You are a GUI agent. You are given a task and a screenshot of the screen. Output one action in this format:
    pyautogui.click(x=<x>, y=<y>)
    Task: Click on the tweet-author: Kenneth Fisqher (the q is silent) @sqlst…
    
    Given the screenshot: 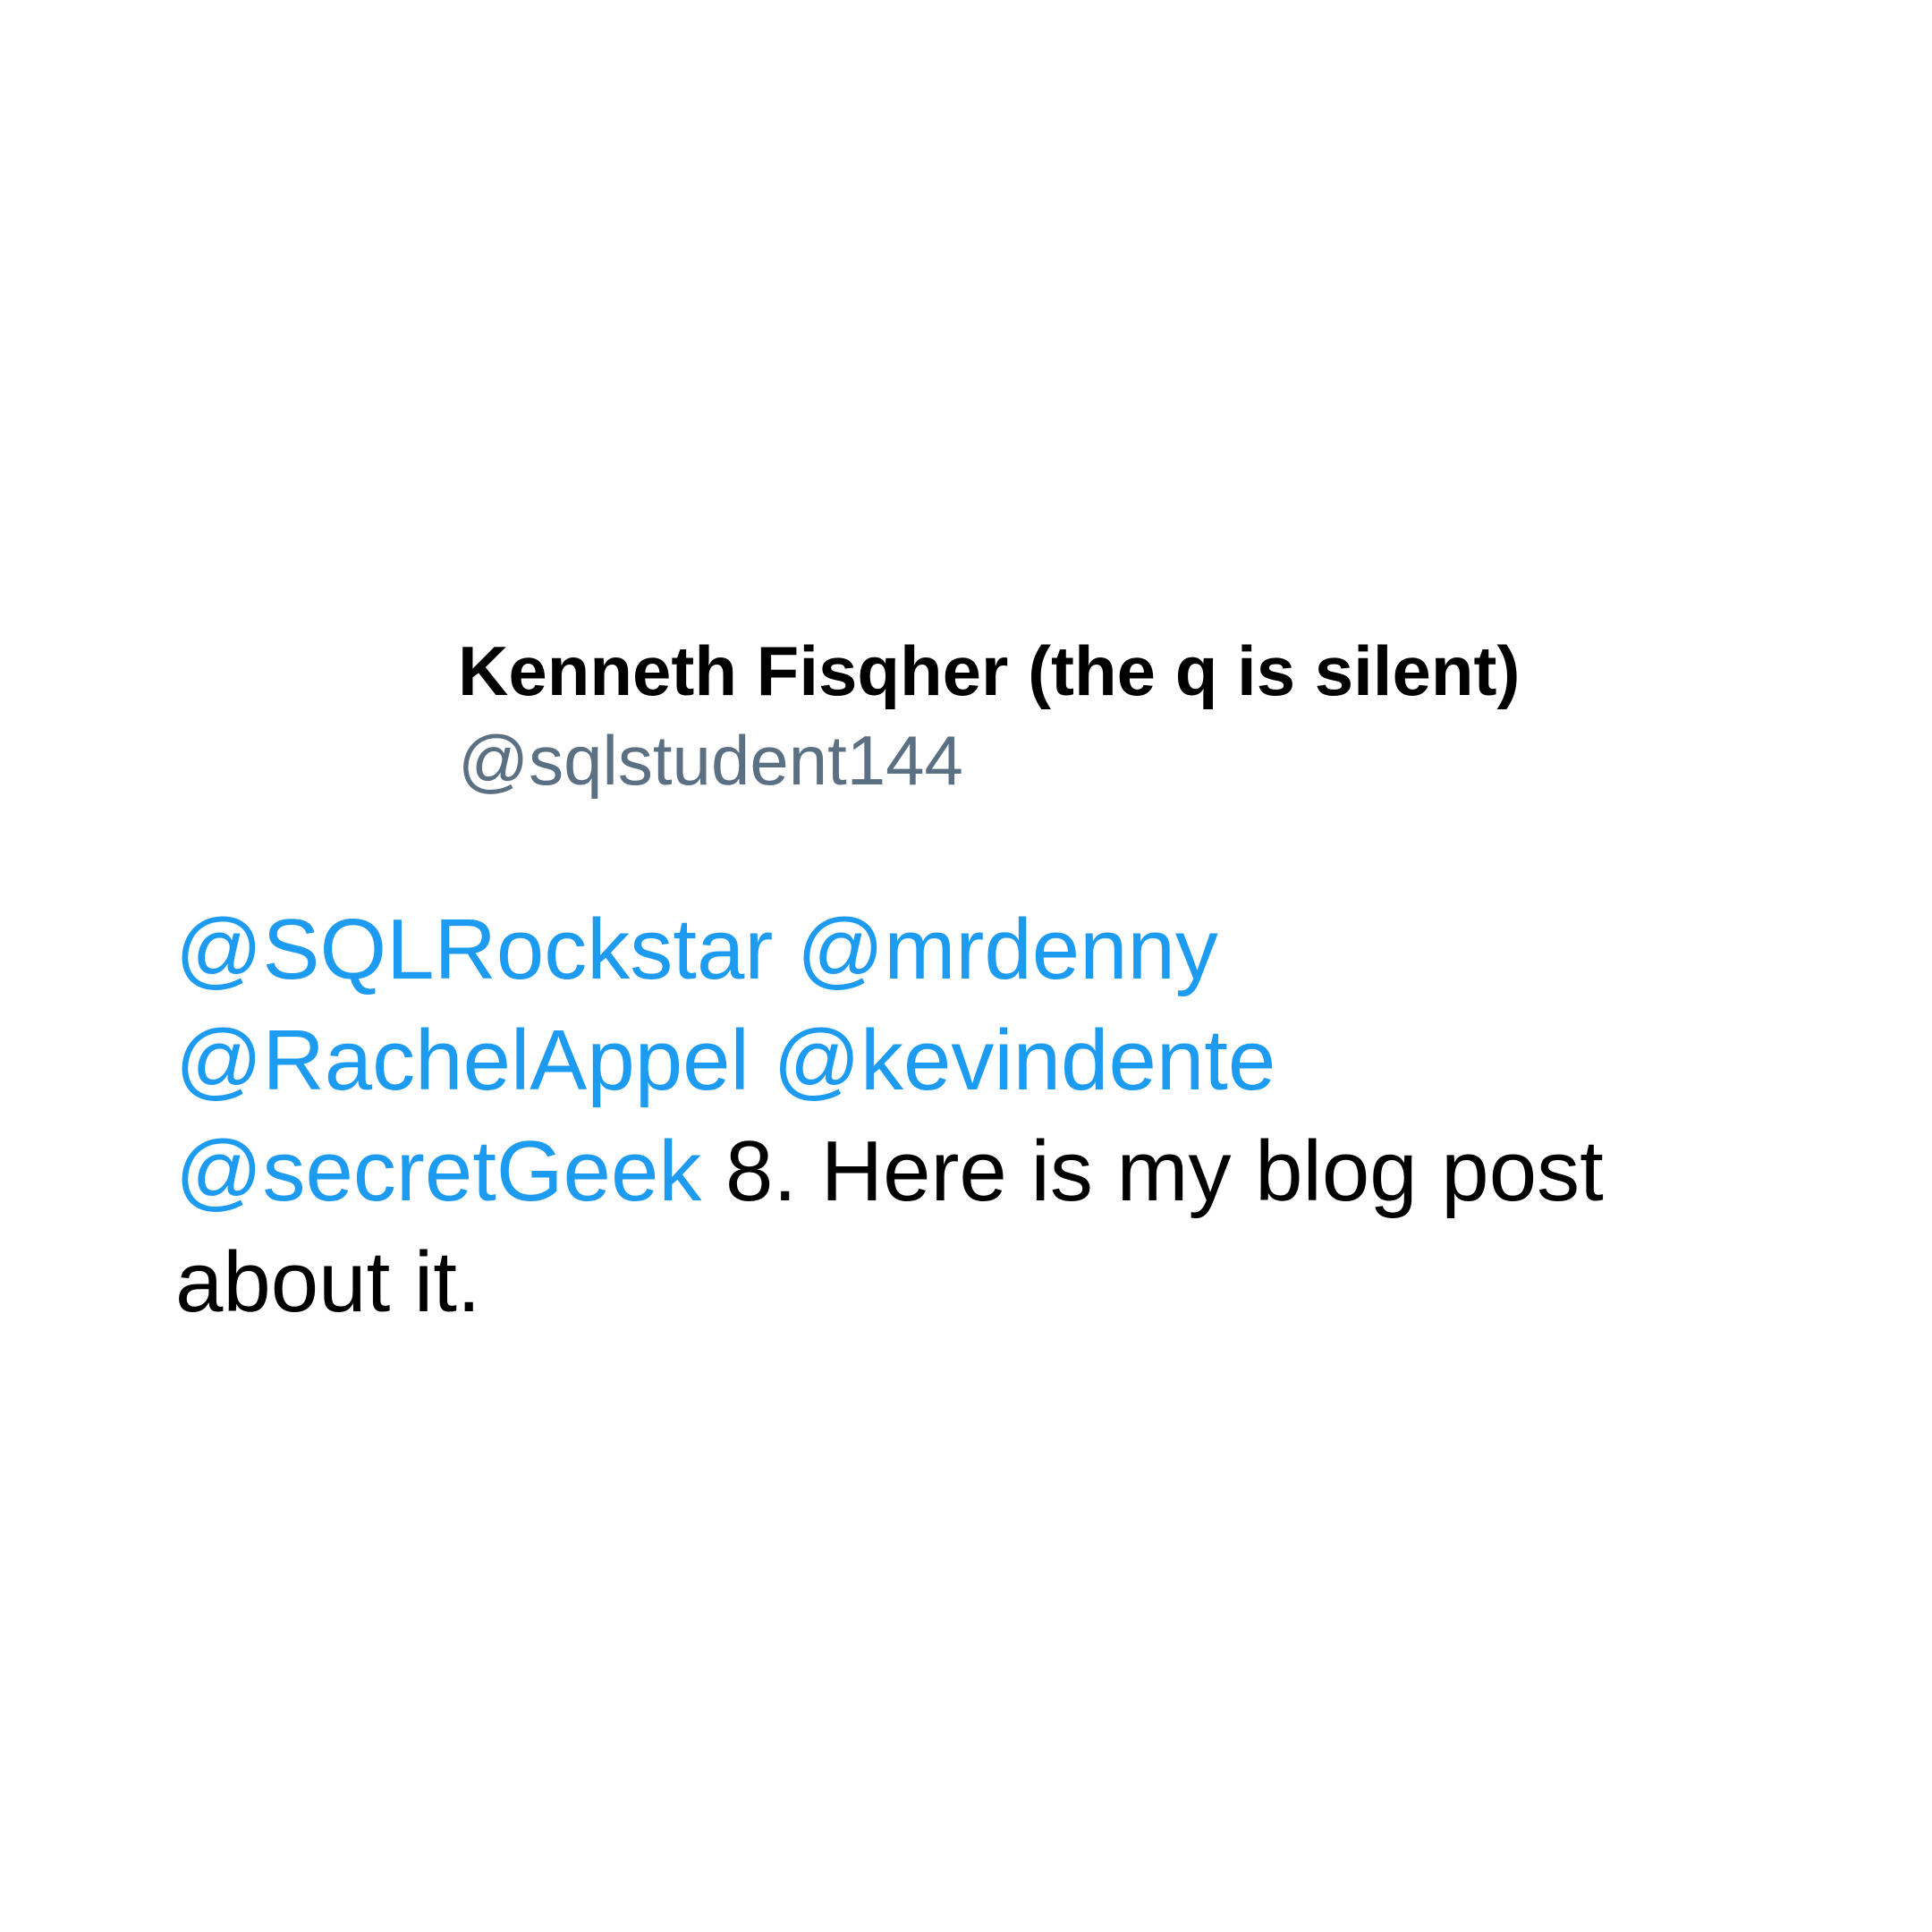 What is the action you would take?
    pyautogui.click(x=989, y=715)
    